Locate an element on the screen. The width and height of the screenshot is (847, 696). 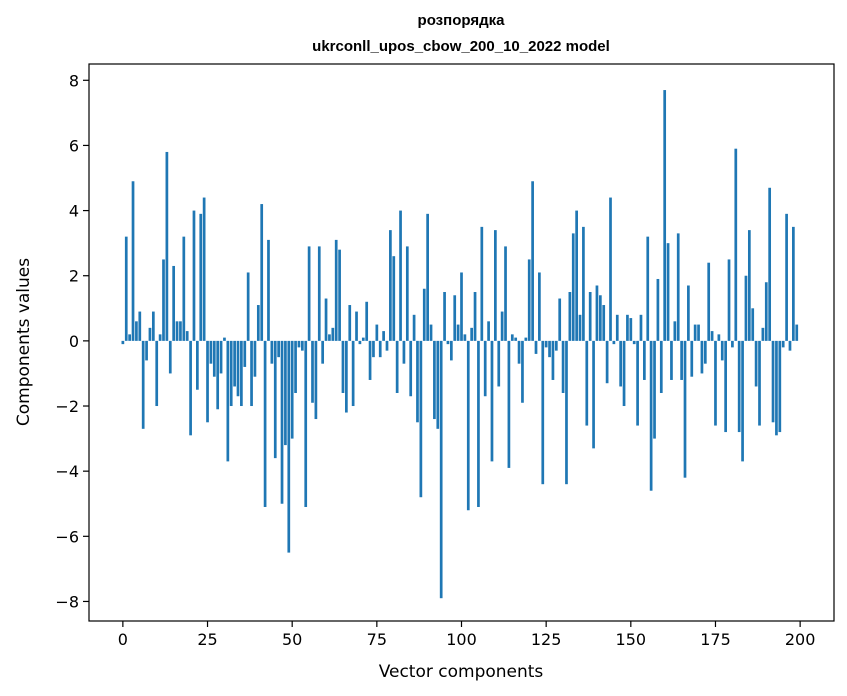
y-tick-label: −4 is located at coordinates (67, 471).